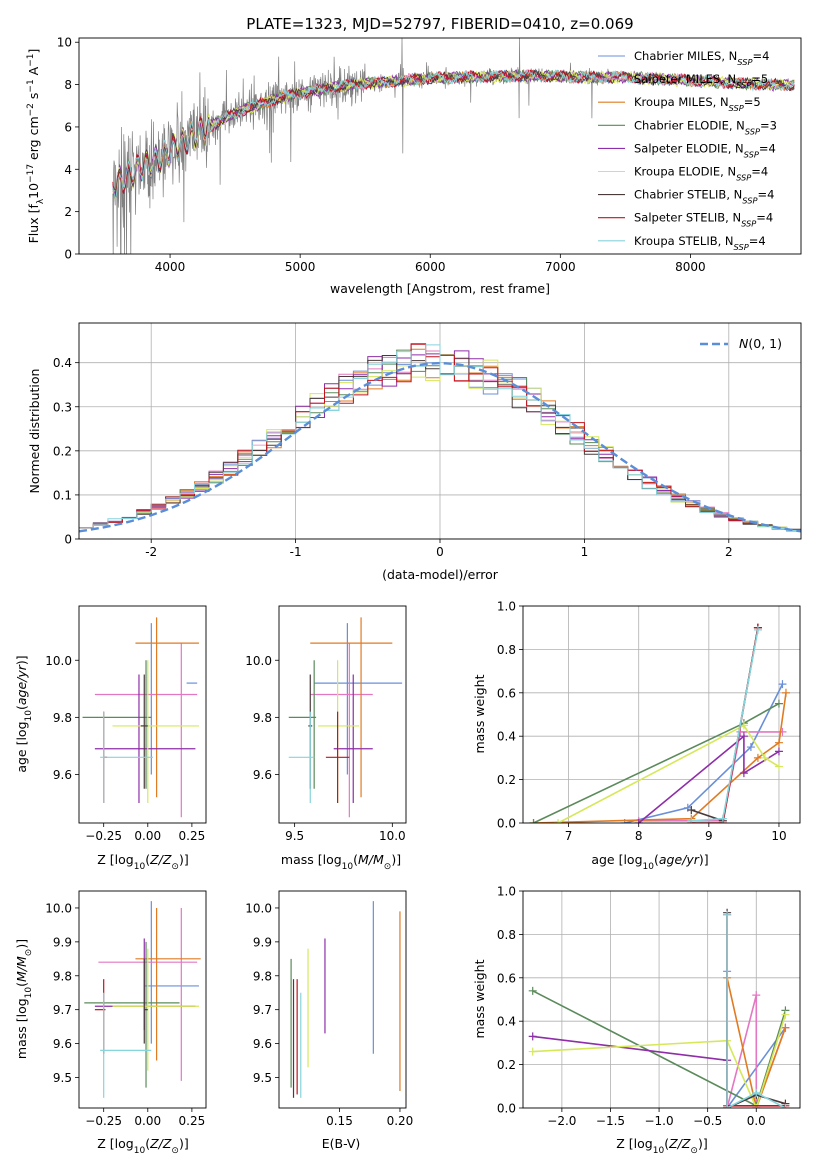 This screenshot has height=1170, width=819. Describe the element at coordinates (58, 908) in the screenshot. I see `mass-vs-Z-ytick-label: 10.0` at that location.